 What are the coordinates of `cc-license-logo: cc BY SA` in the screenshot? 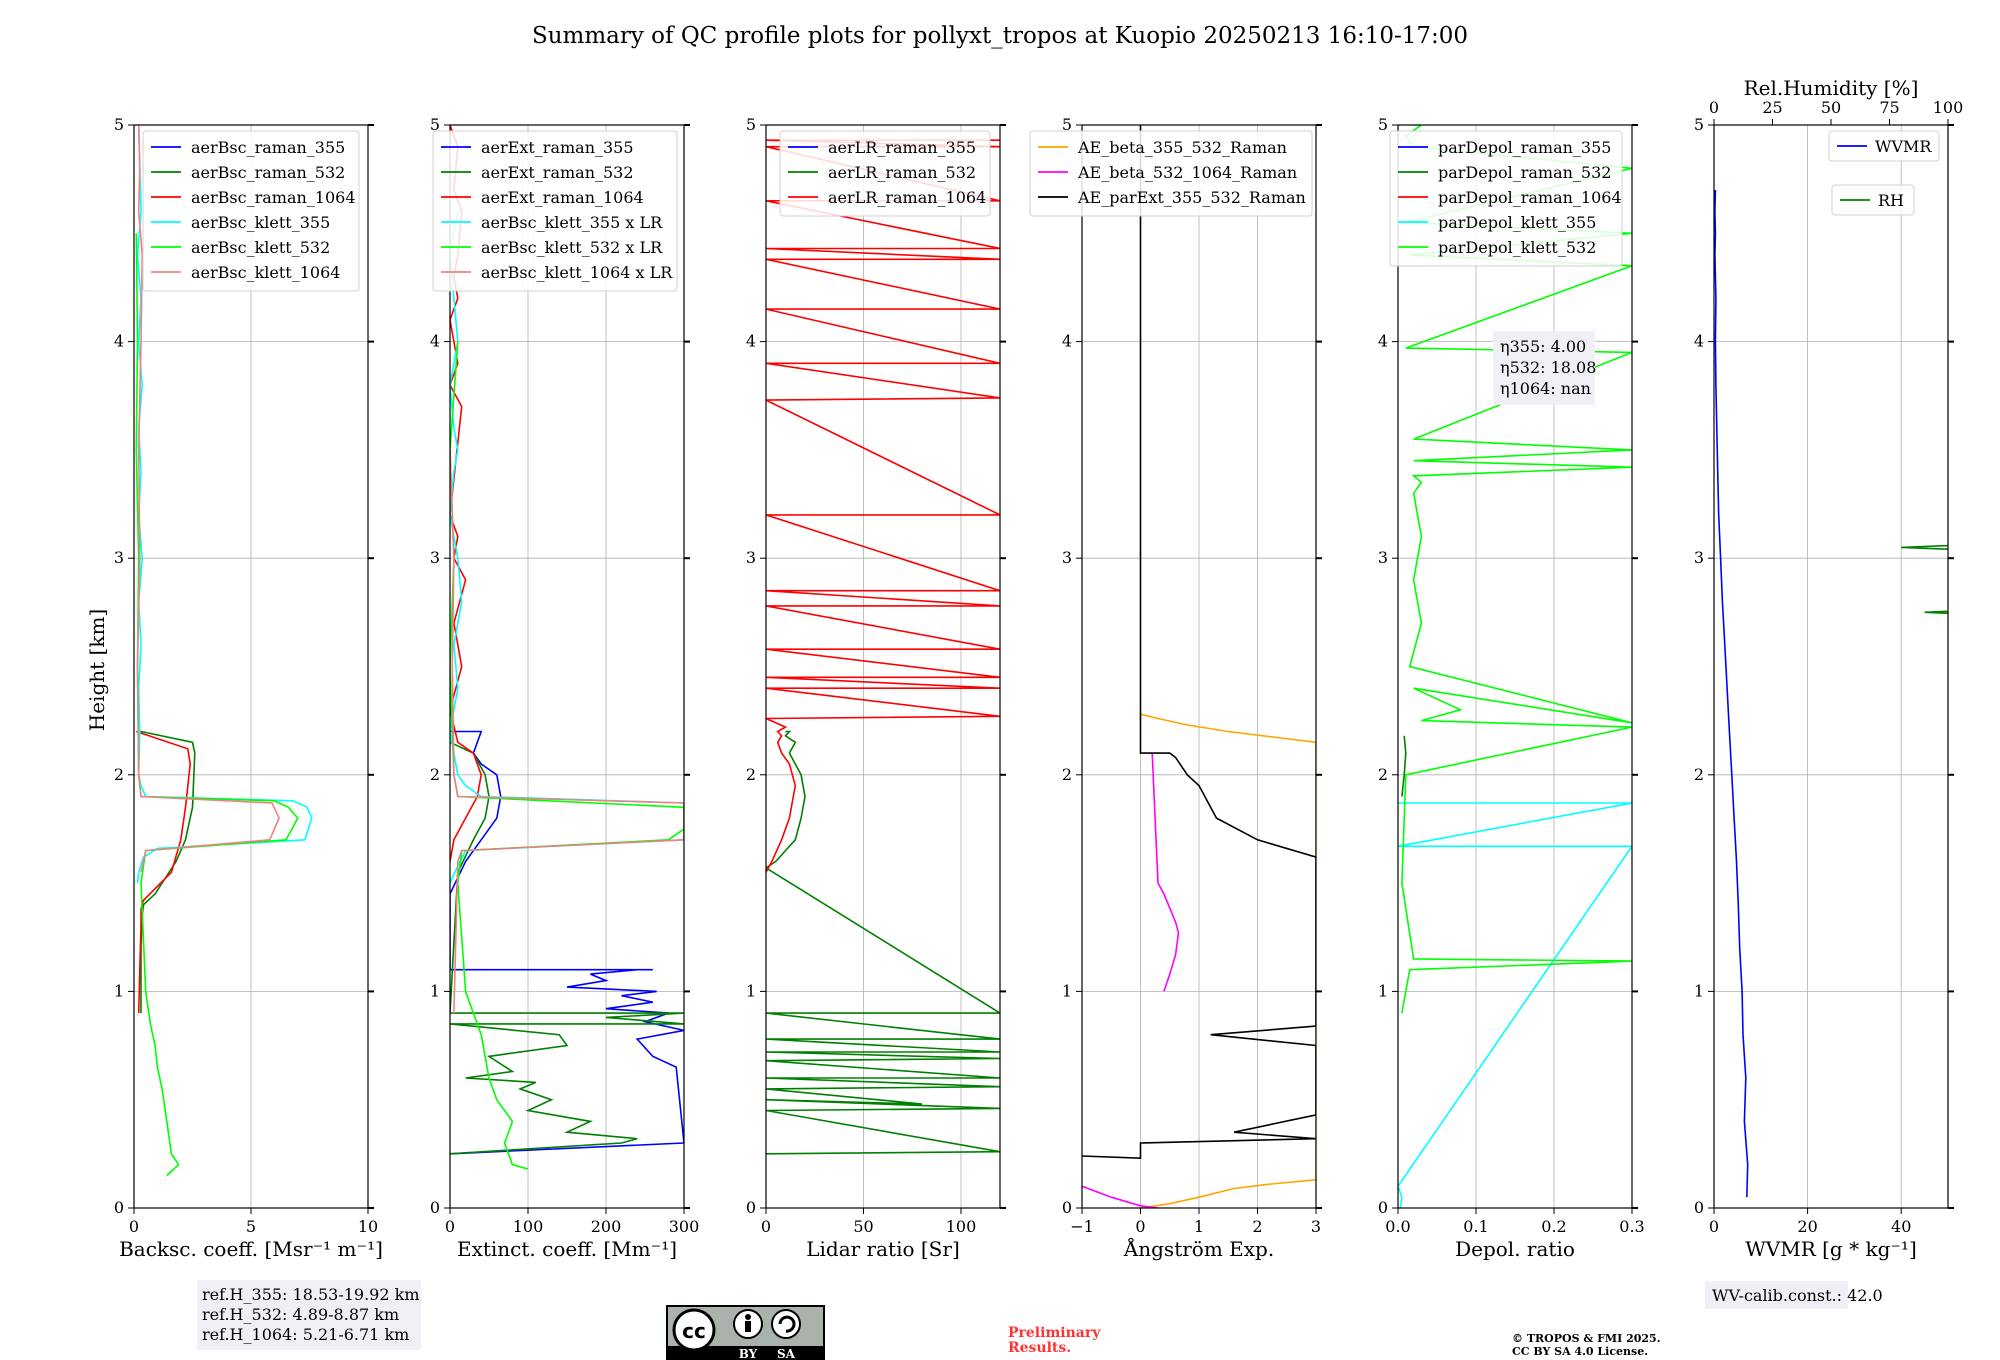 It's located at (745, 1332).